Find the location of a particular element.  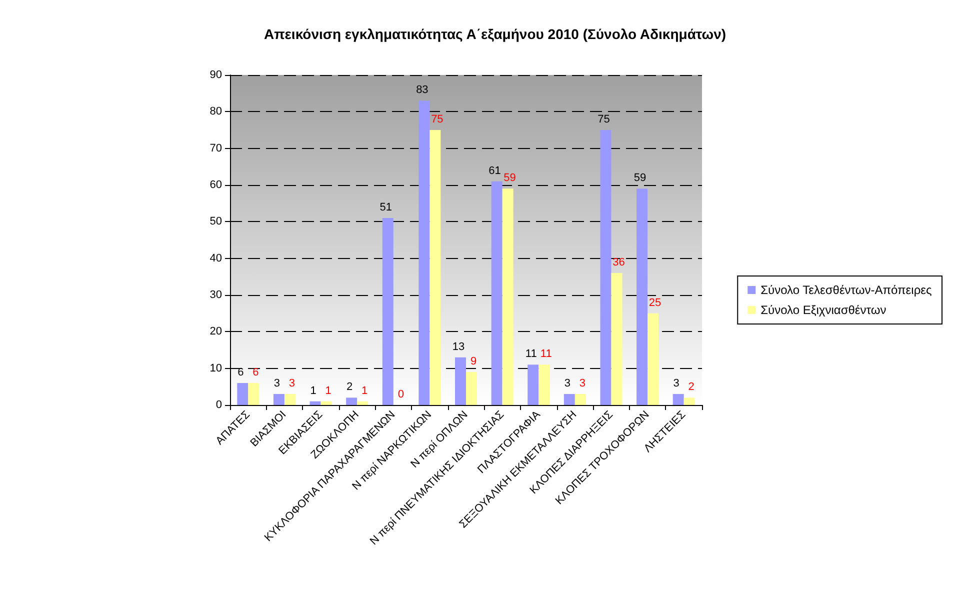

data-label: 61 is located at coordinates (494, 170).